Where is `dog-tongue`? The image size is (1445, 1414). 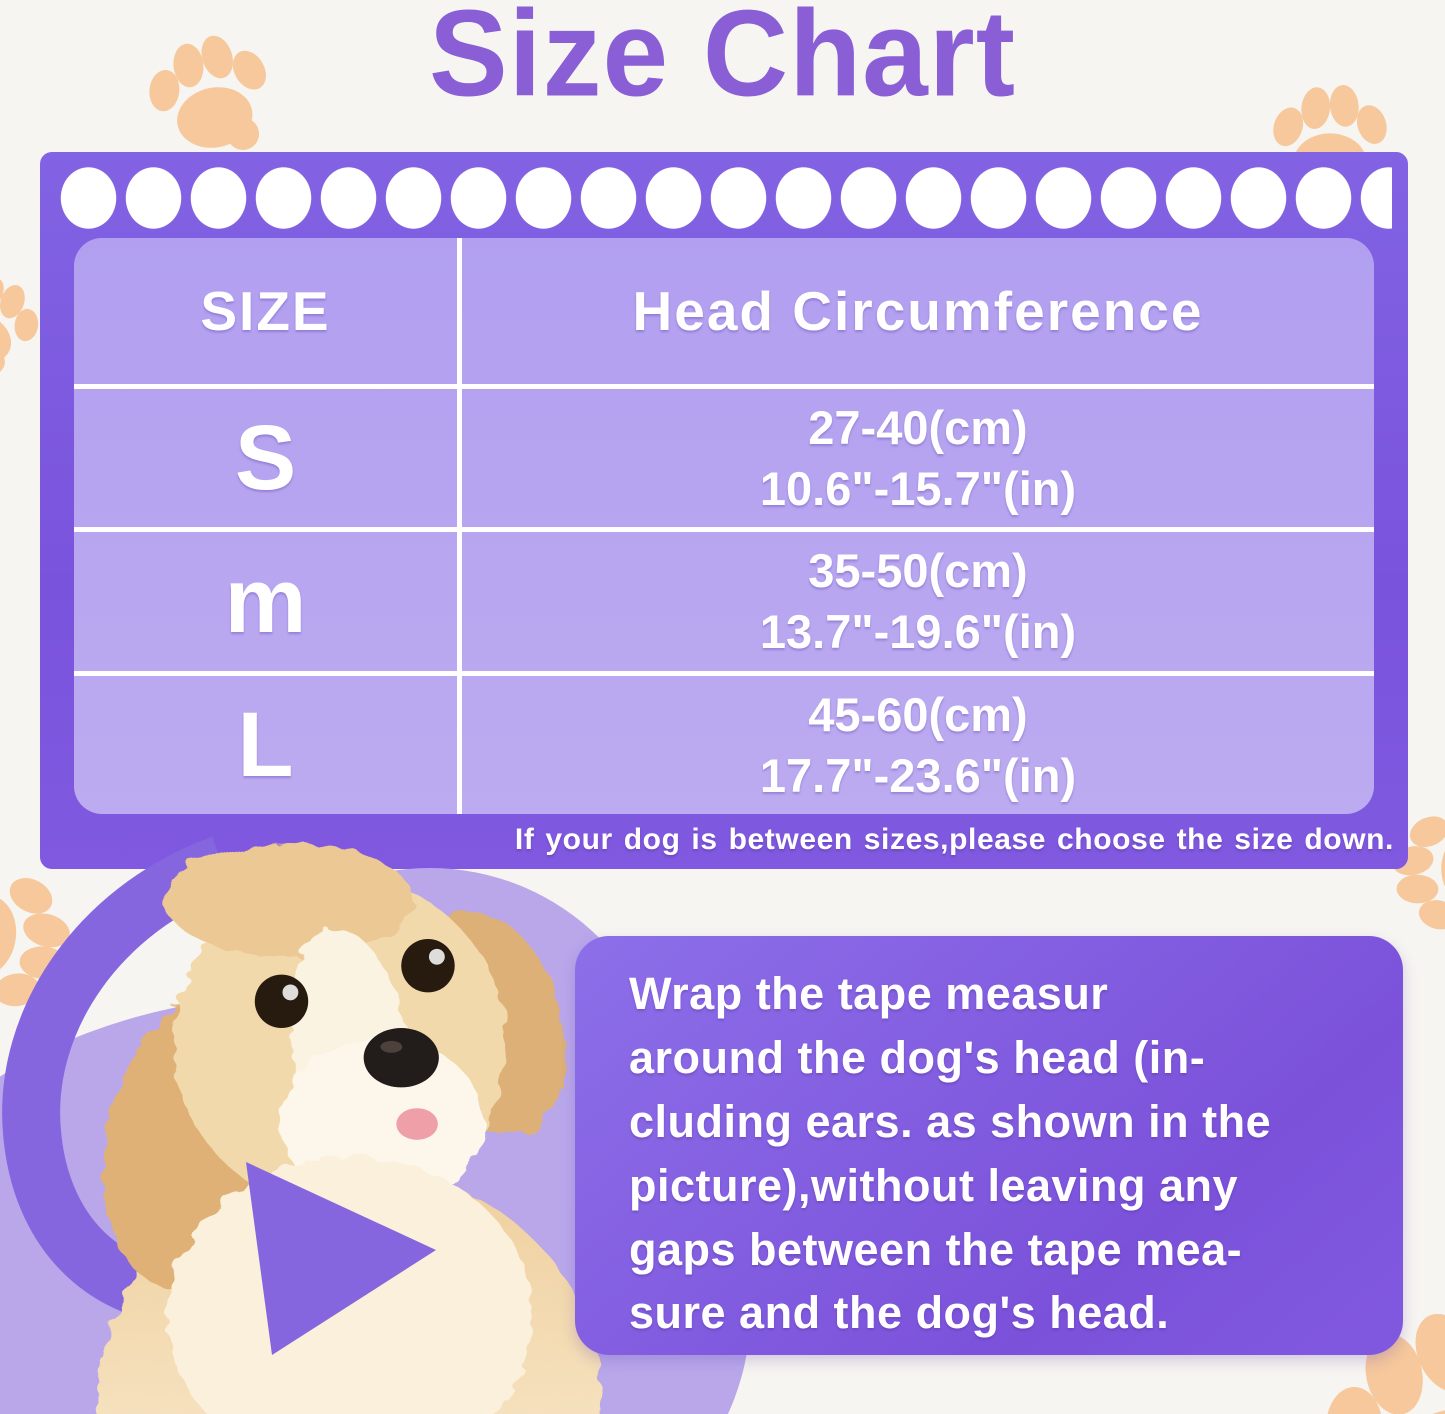
dog-tongue is located at coordinates (417, 1124).